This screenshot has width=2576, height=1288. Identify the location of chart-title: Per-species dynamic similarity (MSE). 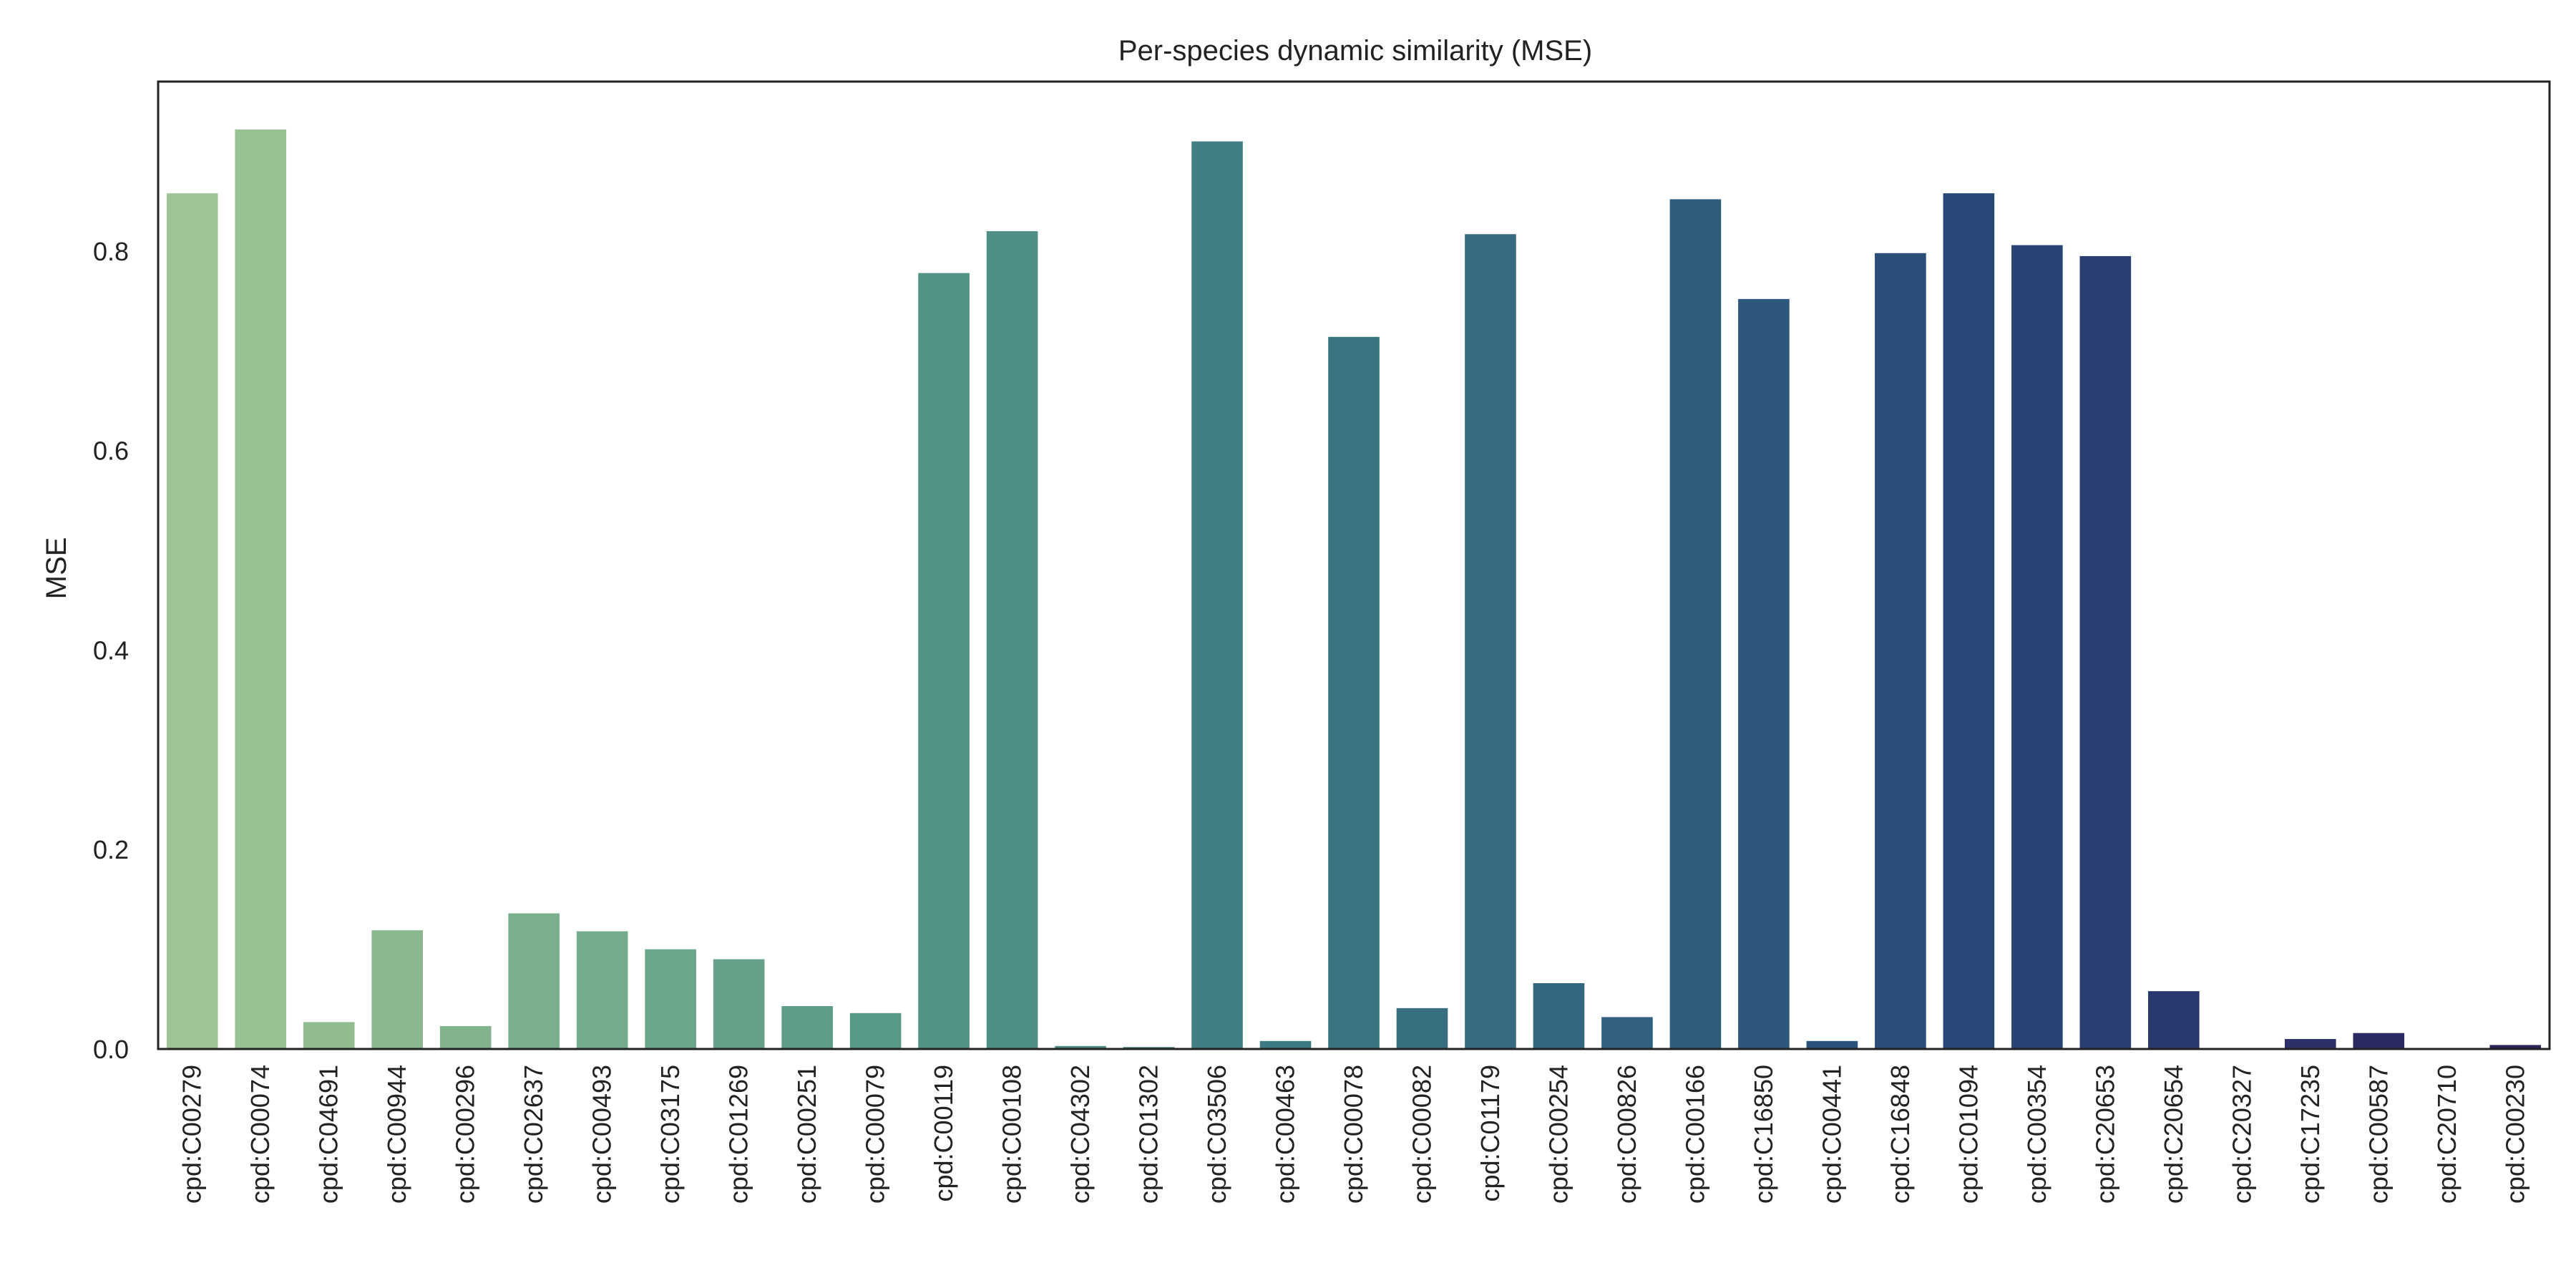
(1355, 51).